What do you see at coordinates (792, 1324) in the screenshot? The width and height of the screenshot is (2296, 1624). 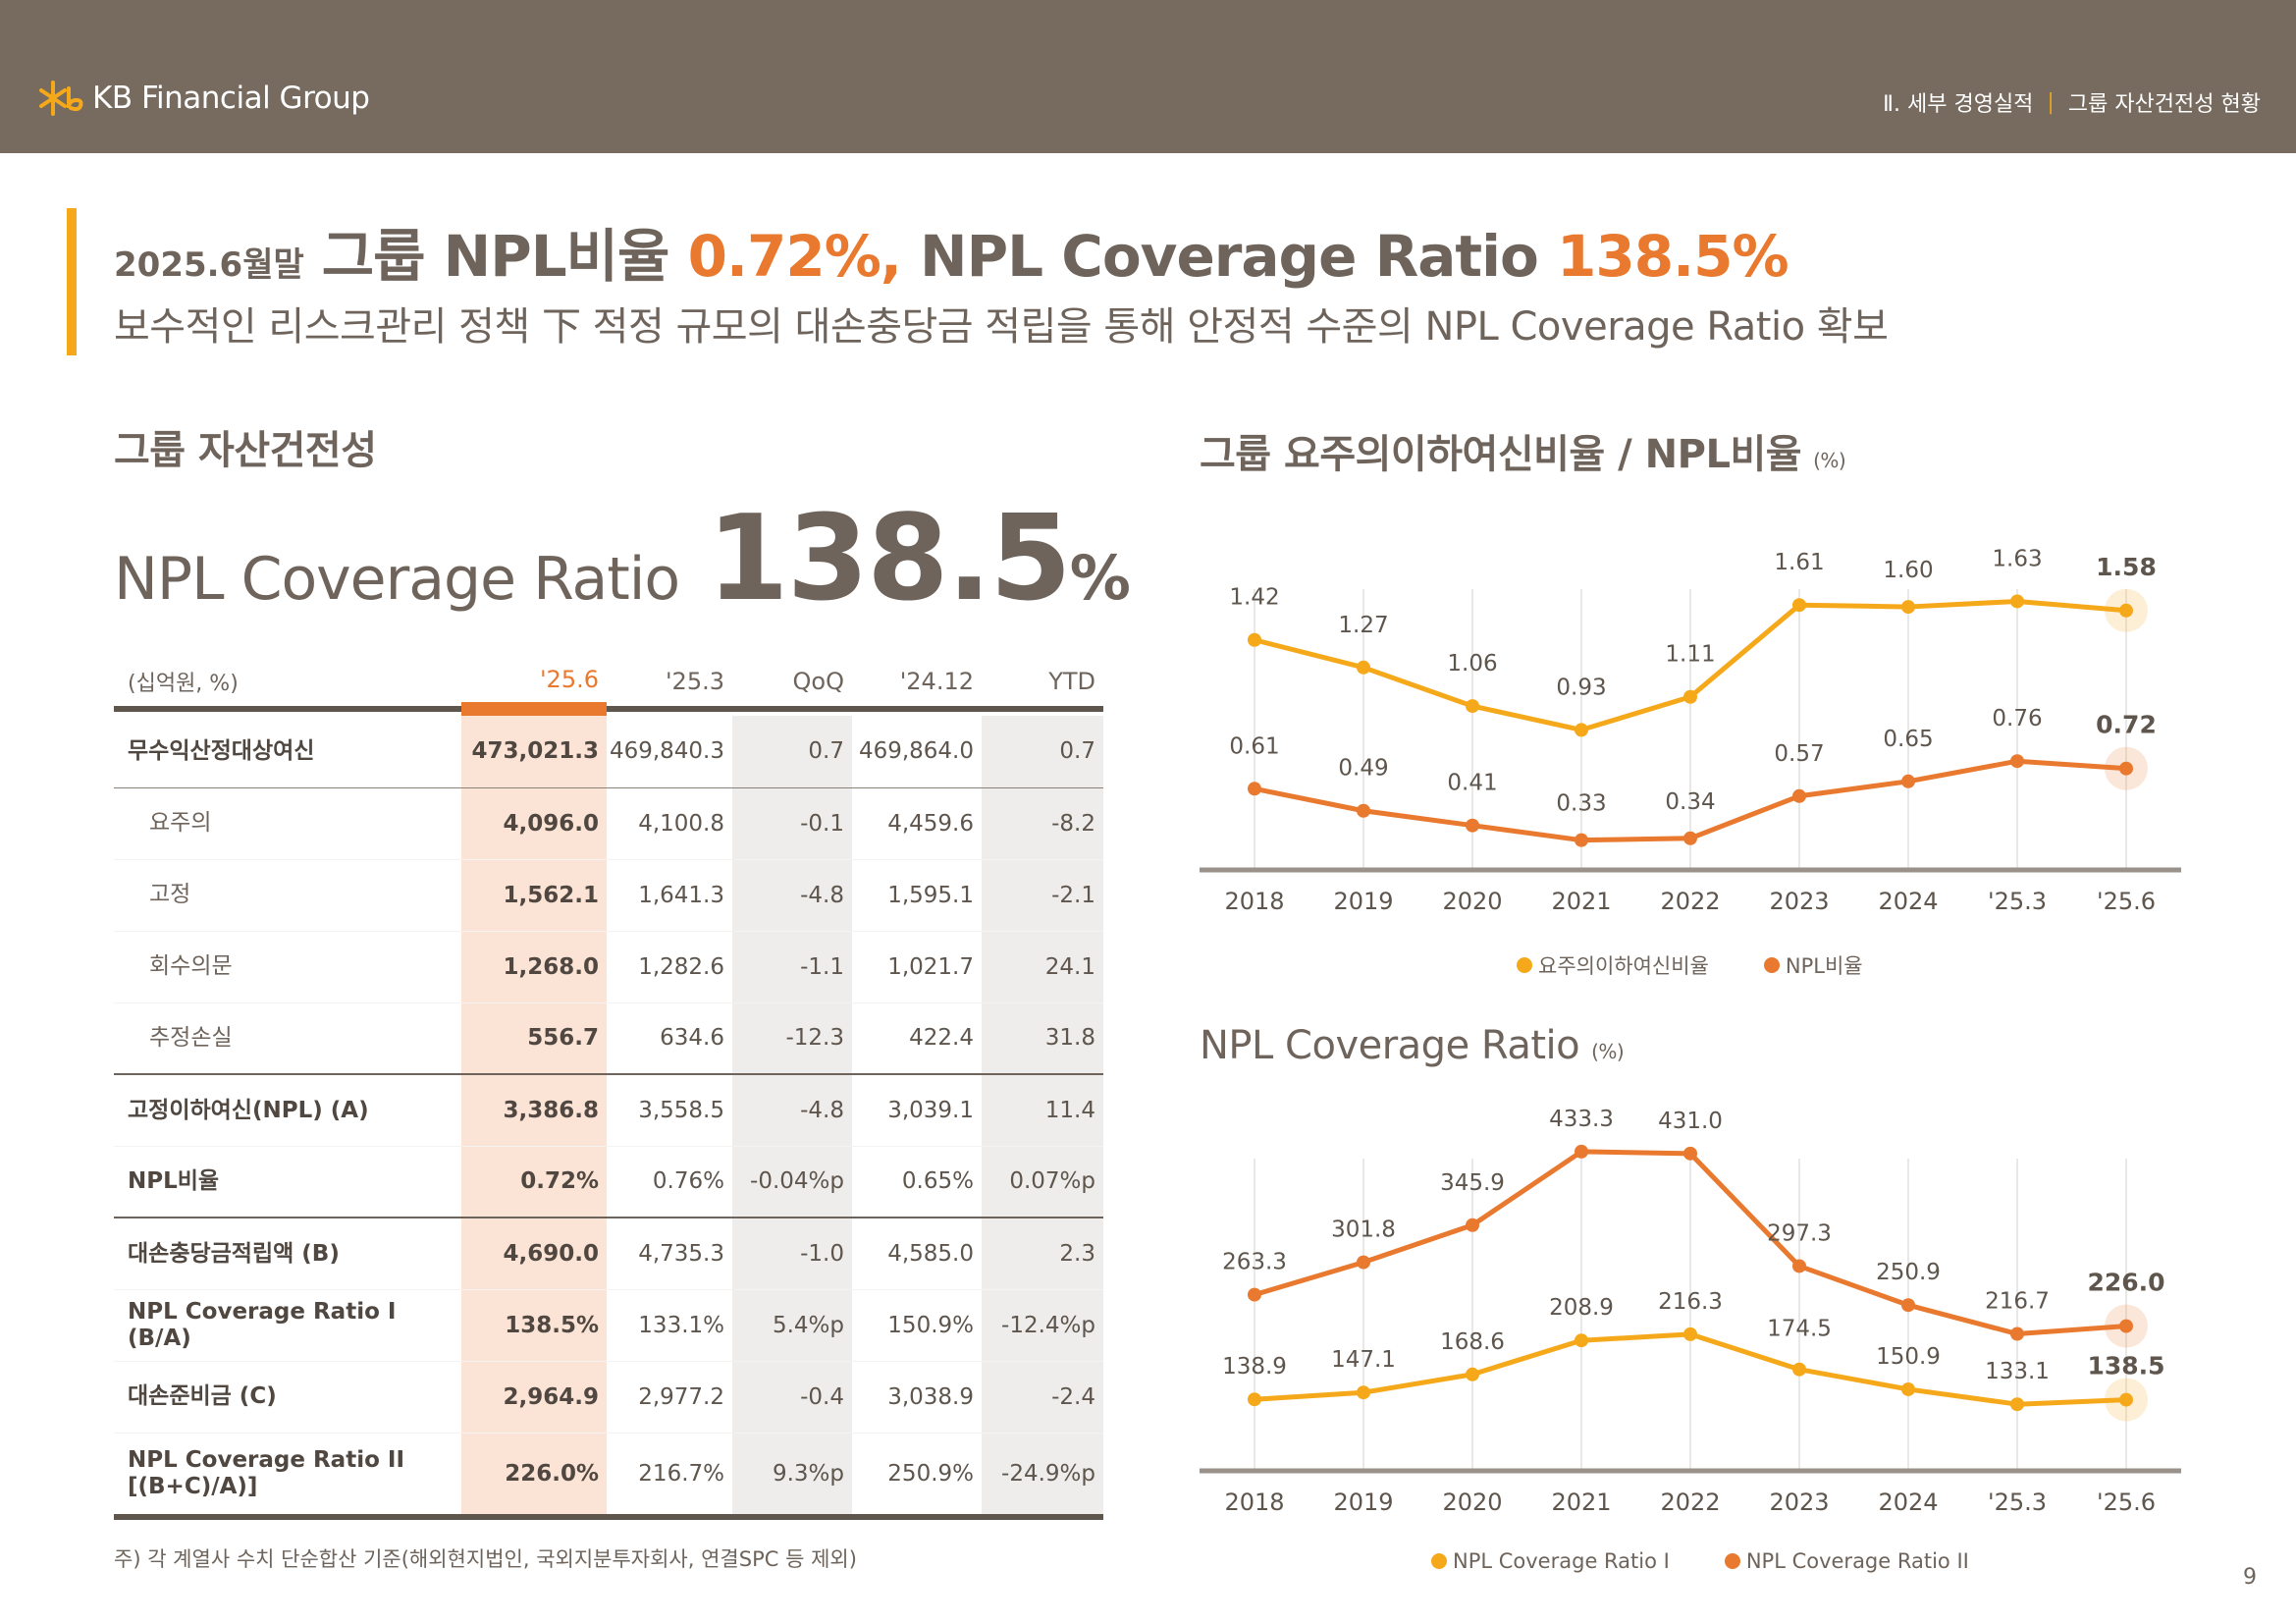 I see `cell-value: 5.4%p` at bounding box center [792, 1324].